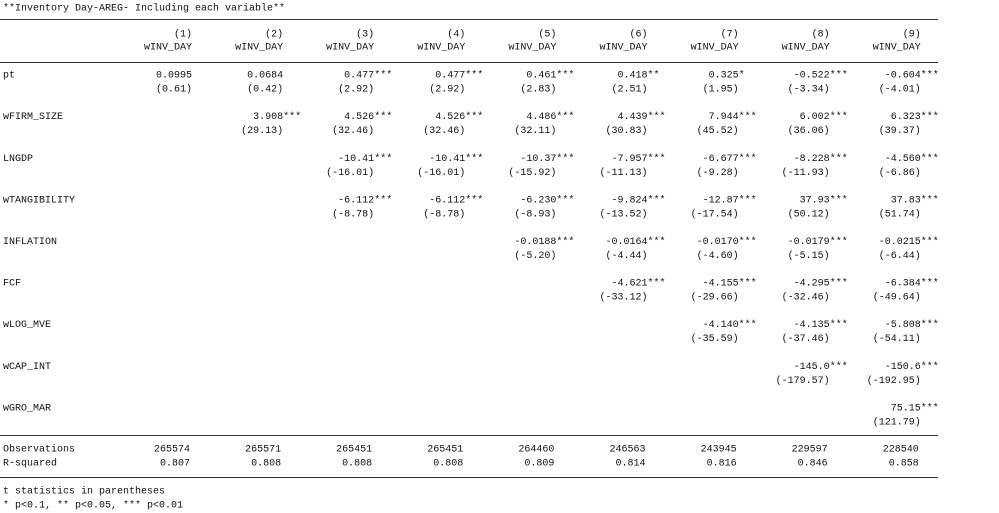 The width and height of the screenshot is (999, 513). What do you see at coordinates (539, 464) in the screenshot?
I see `stat-value: 0.809` at bounding box center [539, 464].